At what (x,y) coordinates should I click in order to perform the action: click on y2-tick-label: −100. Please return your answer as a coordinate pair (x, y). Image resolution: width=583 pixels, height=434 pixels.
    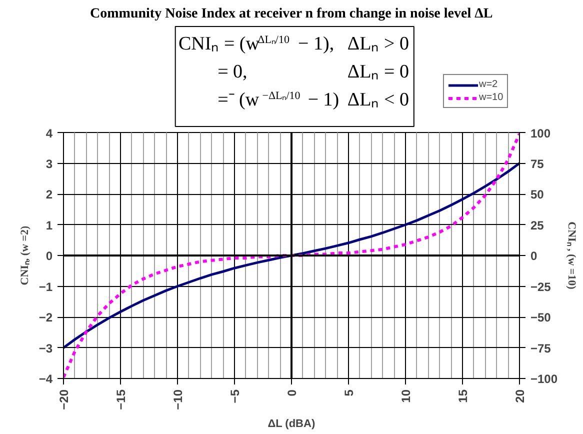
    Looking at the image, I should click on (544, 379).